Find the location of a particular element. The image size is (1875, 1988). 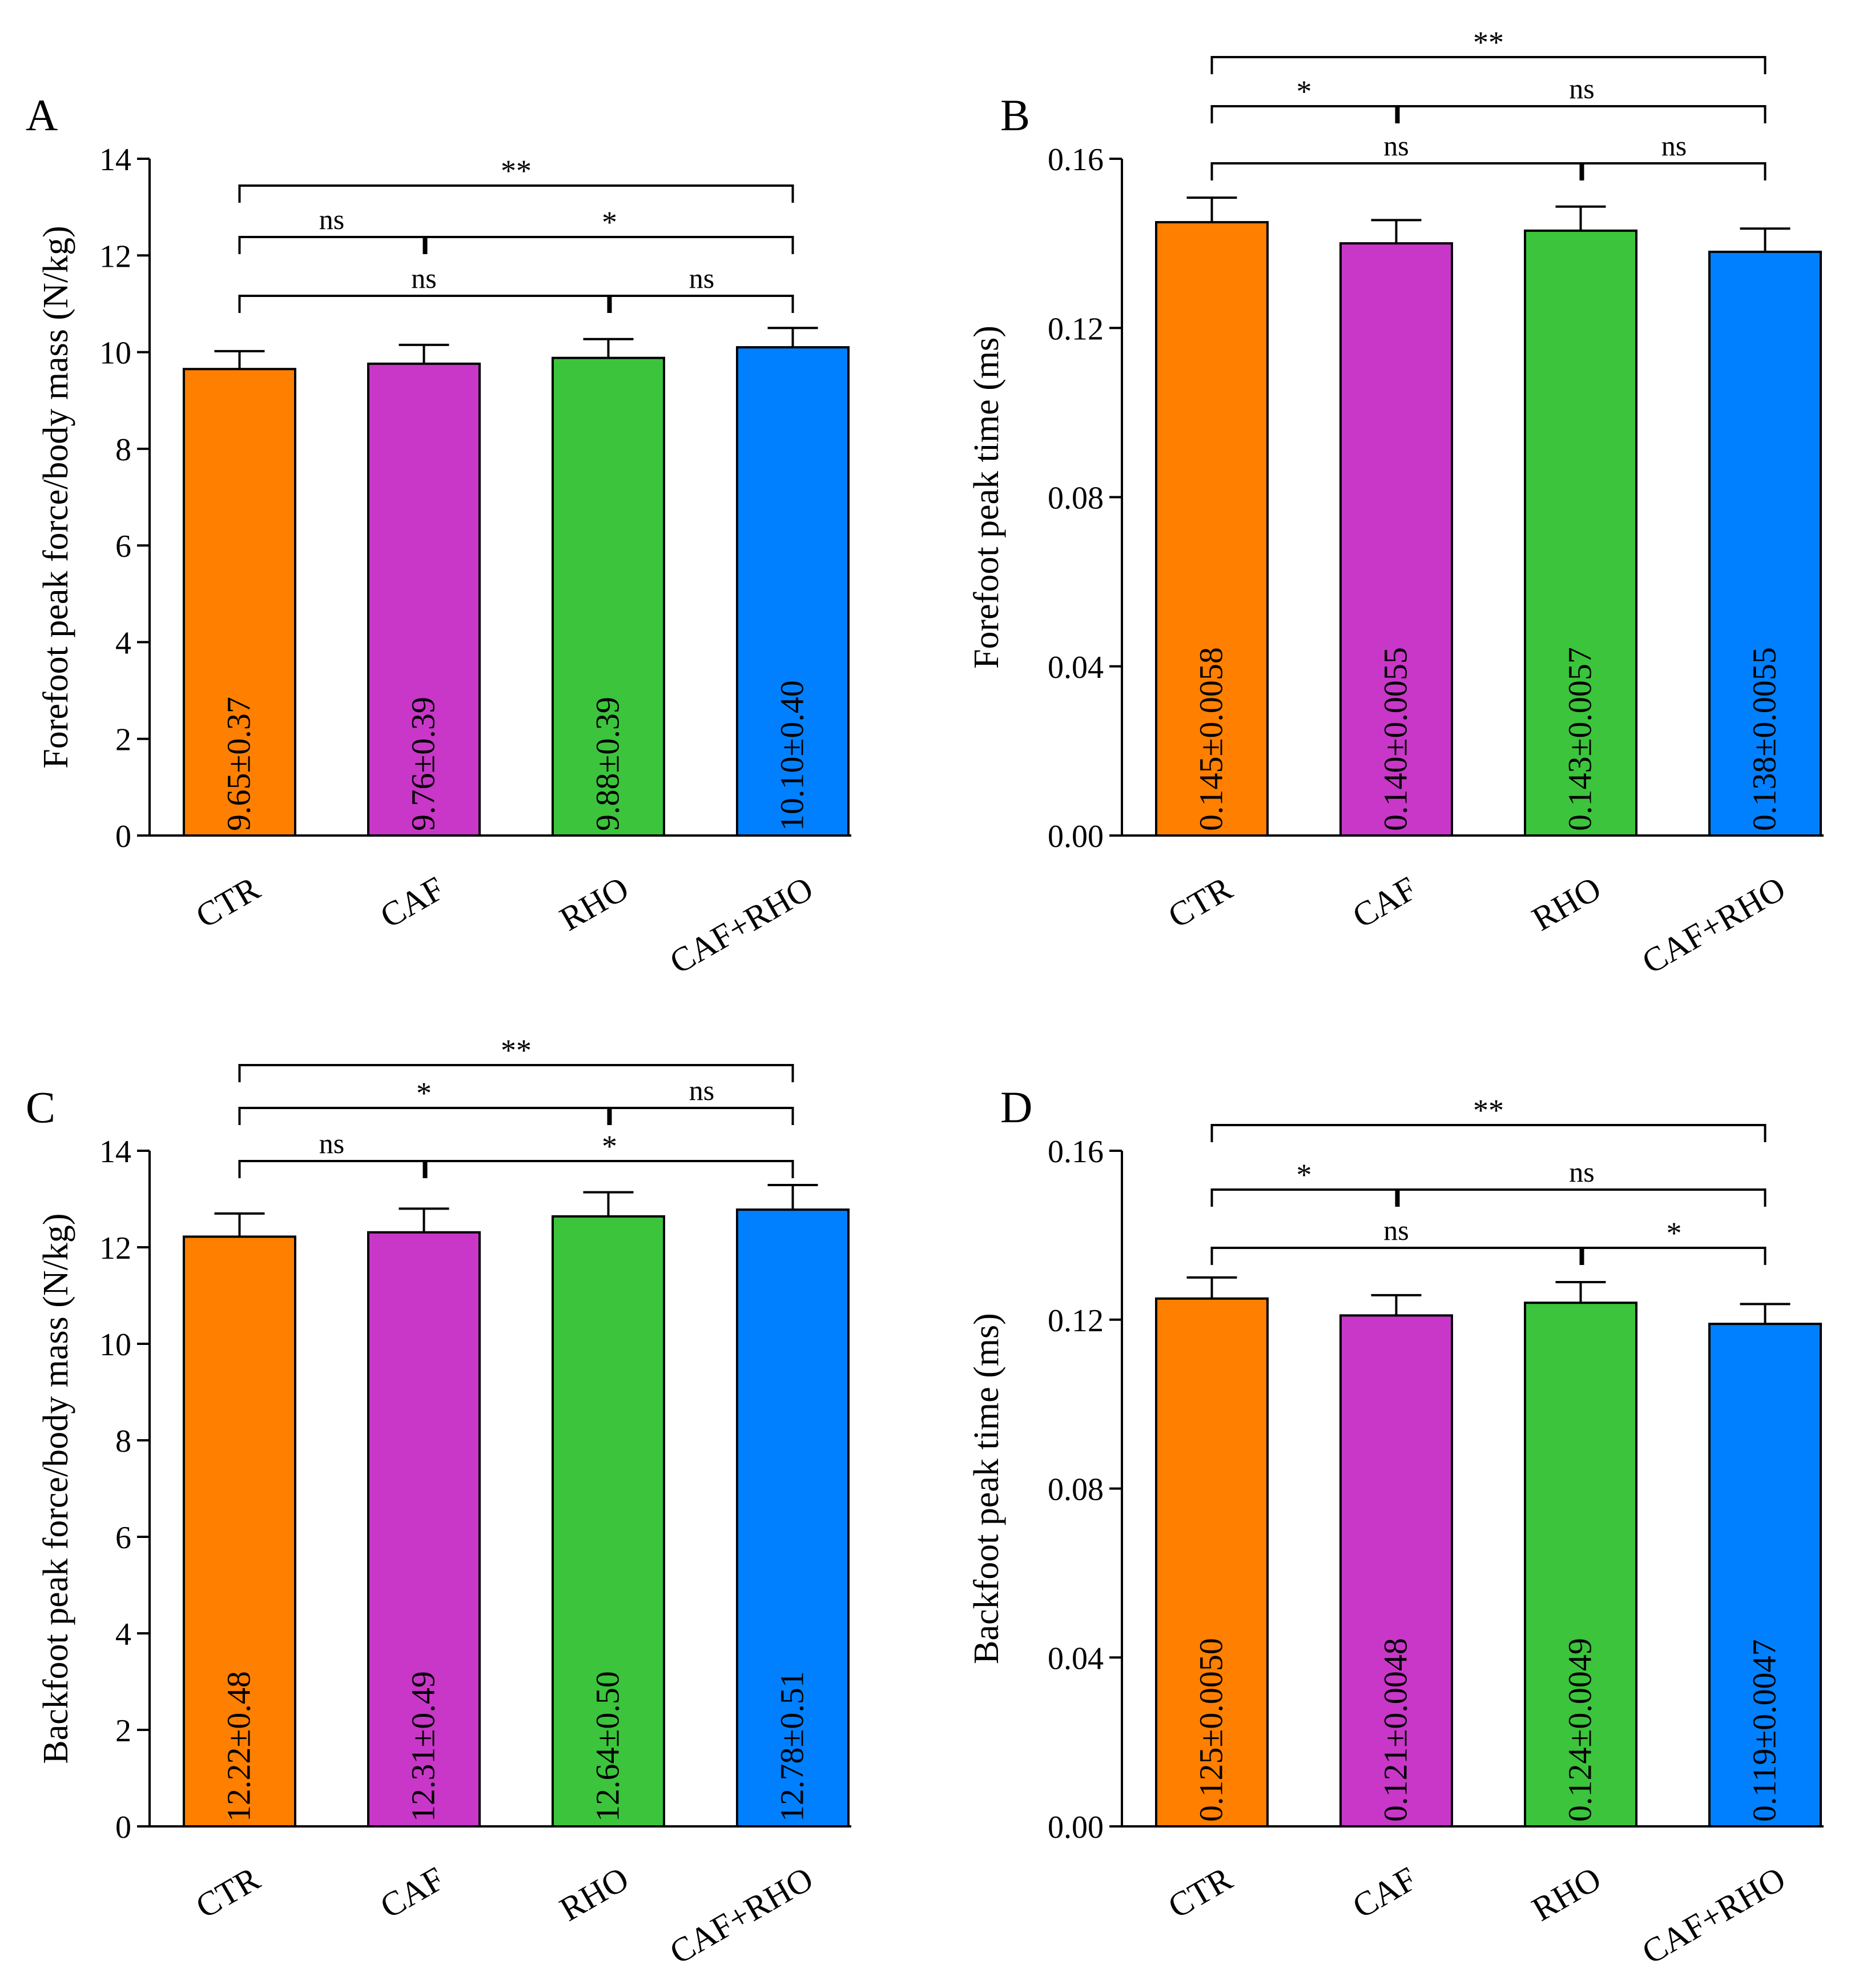

bar-value-label: 12.64±0.50 is located at coordinates (607, 1746).